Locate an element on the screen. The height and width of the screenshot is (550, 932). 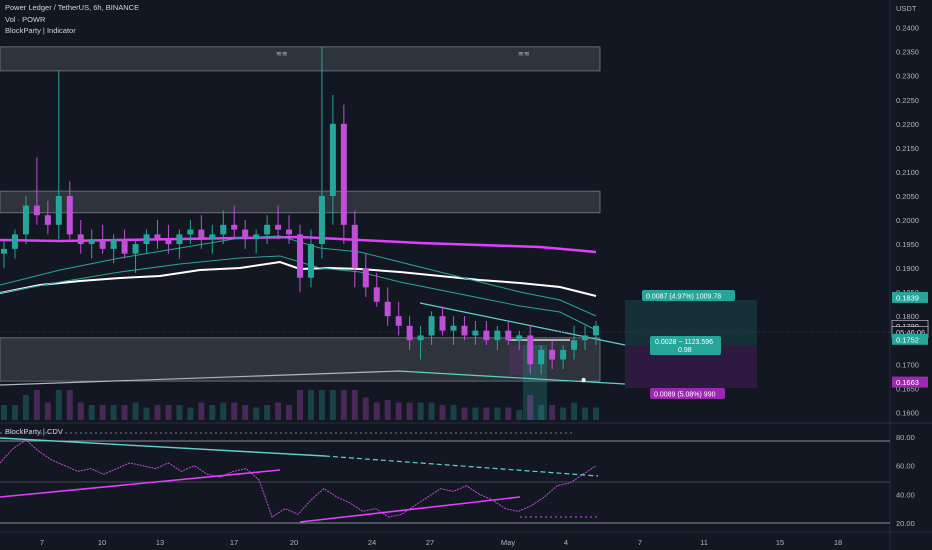
price-tick-label: 0.2000 is located at coordinates (907, 220).